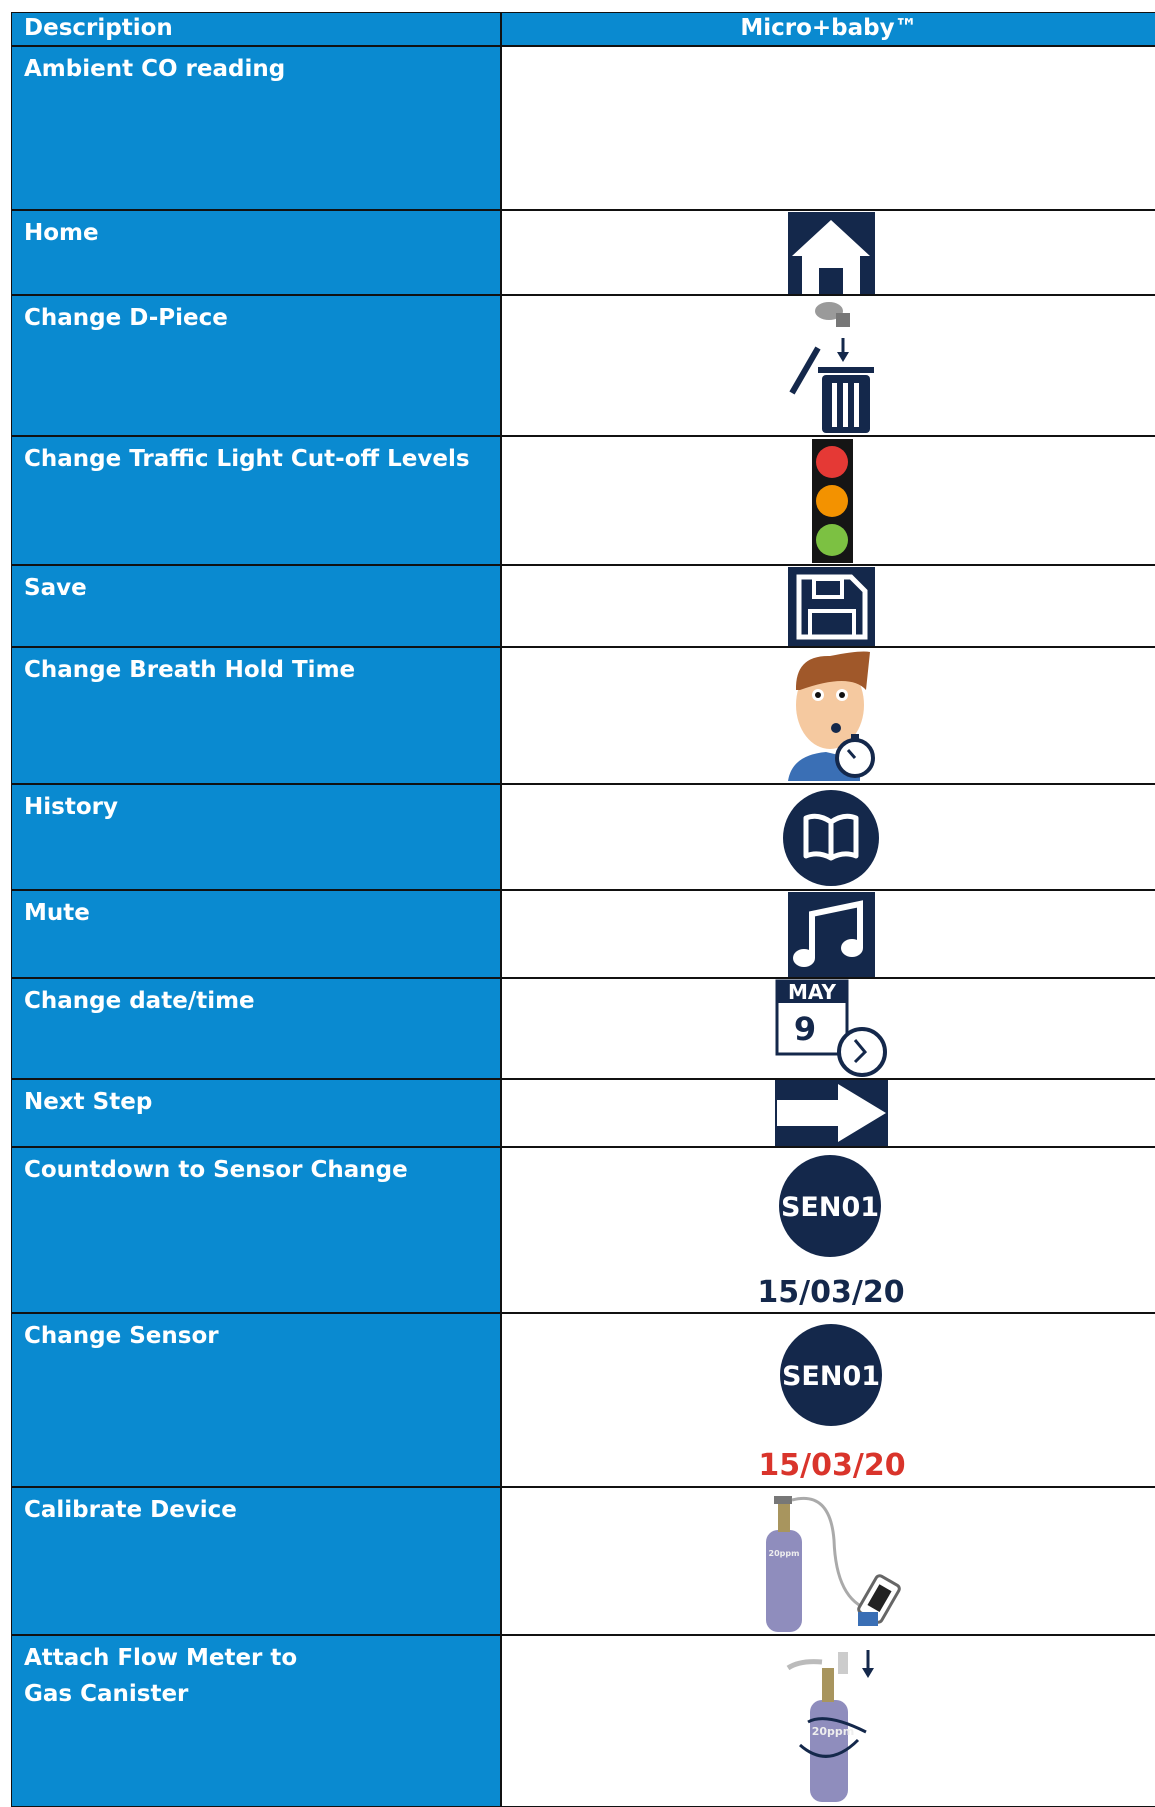 The height and width of the screenshot is (1807, 1155). Describe the element at coordinates (831, 1232) in the screenshot. I see `countdown-icon: SEN01 15/03/20` at that location.